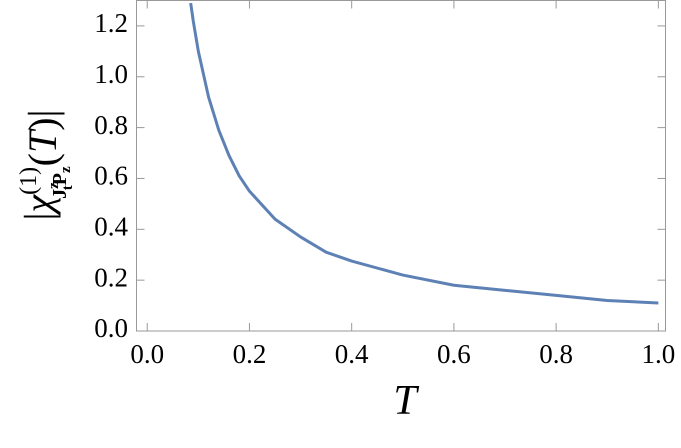 The image size is (681, 448). Describe the element at coordinates (42, 140) in the screenshot. I see `y-label-part: T` at that location.